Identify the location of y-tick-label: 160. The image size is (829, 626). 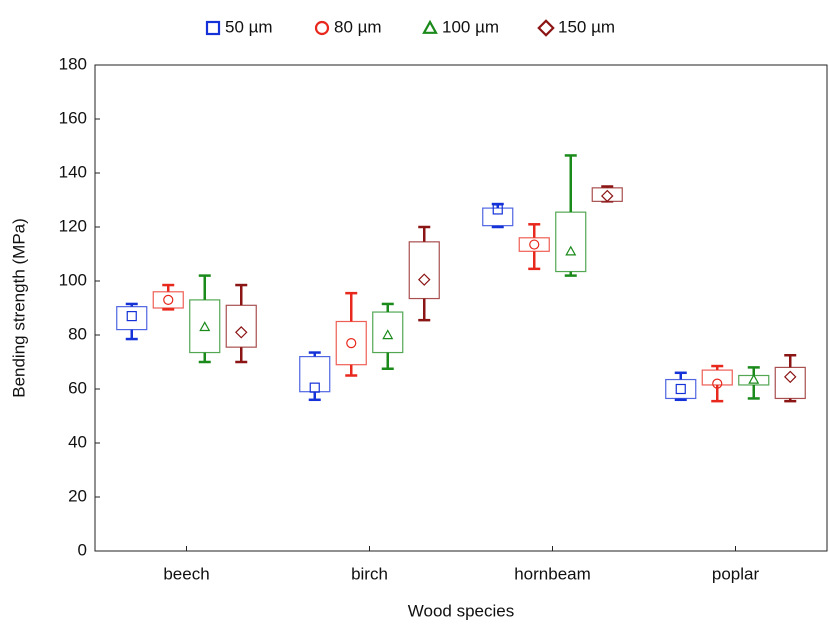
(73, 117).